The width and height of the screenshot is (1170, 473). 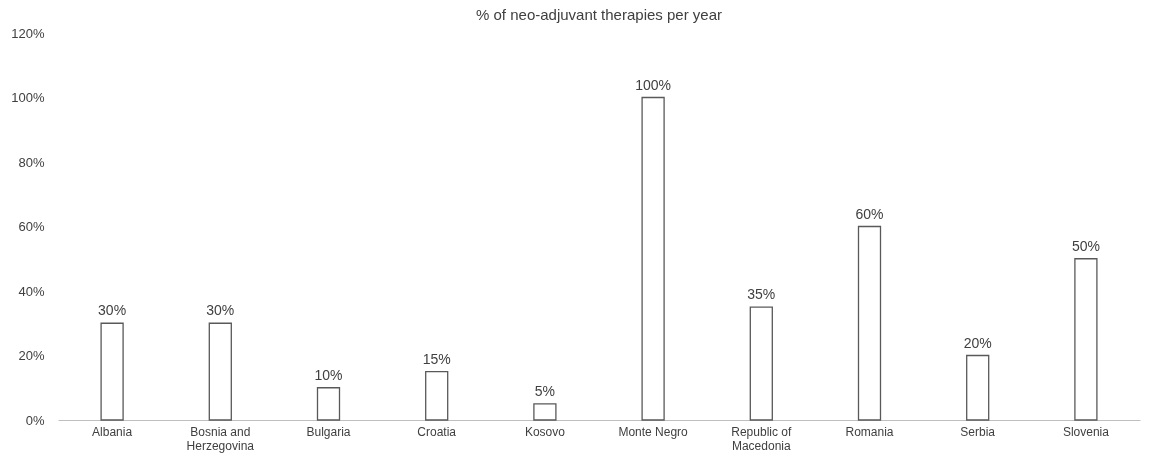 What do you see at coordinates (35, 420) in the screenshot?
I see `y-tick-label: 0%` at bounding box center [35, 420].